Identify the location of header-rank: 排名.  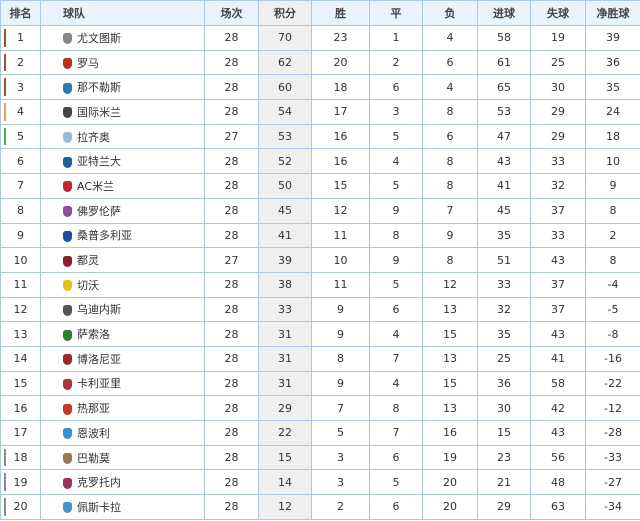
(20, 13).